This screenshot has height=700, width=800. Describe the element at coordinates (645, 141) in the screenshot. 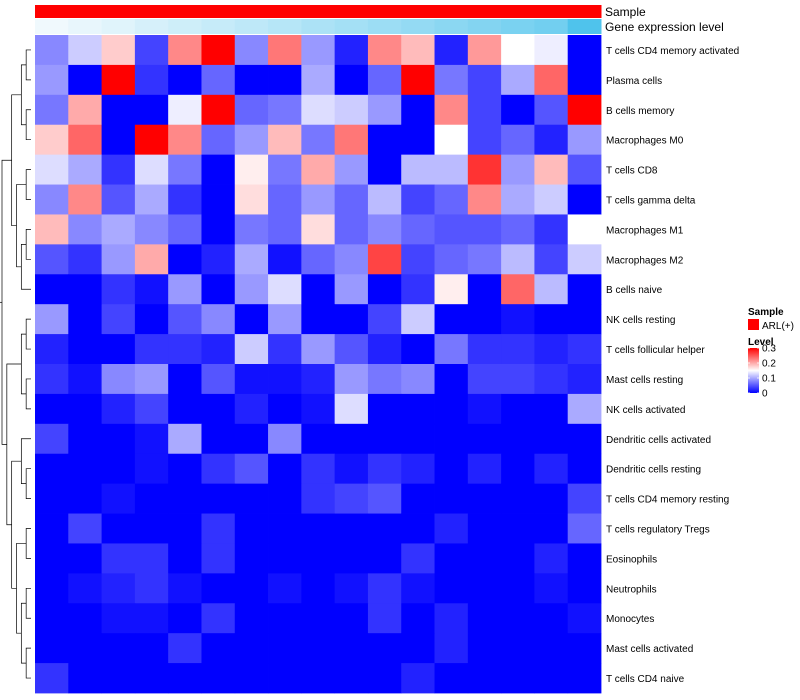

I see `row-label: Macrophages M0` at that location.